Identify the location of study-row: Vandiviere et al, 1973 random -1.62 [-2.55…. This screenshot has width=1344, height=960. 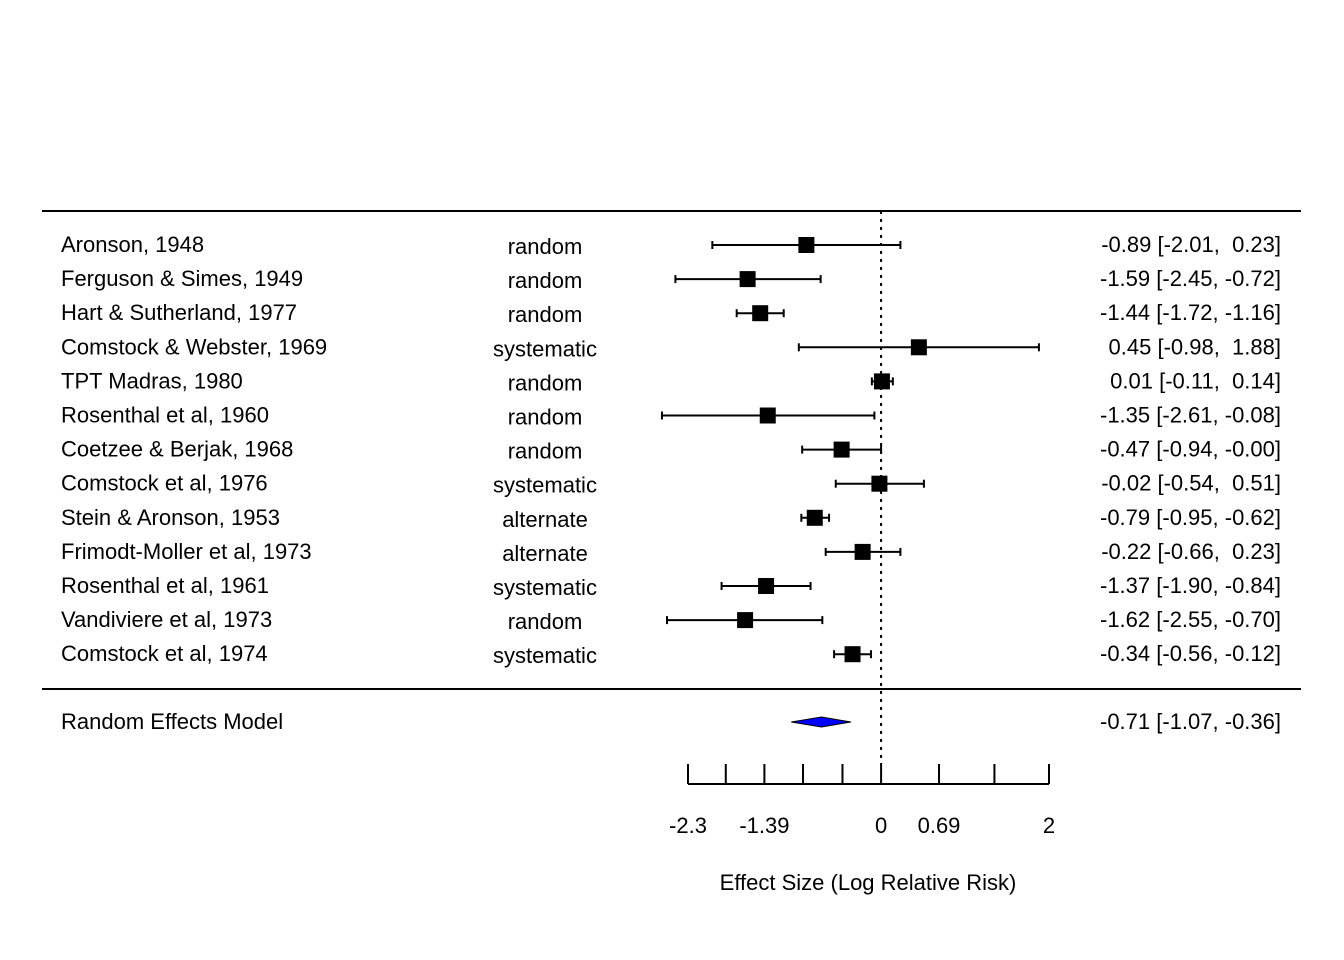
(671, 620).